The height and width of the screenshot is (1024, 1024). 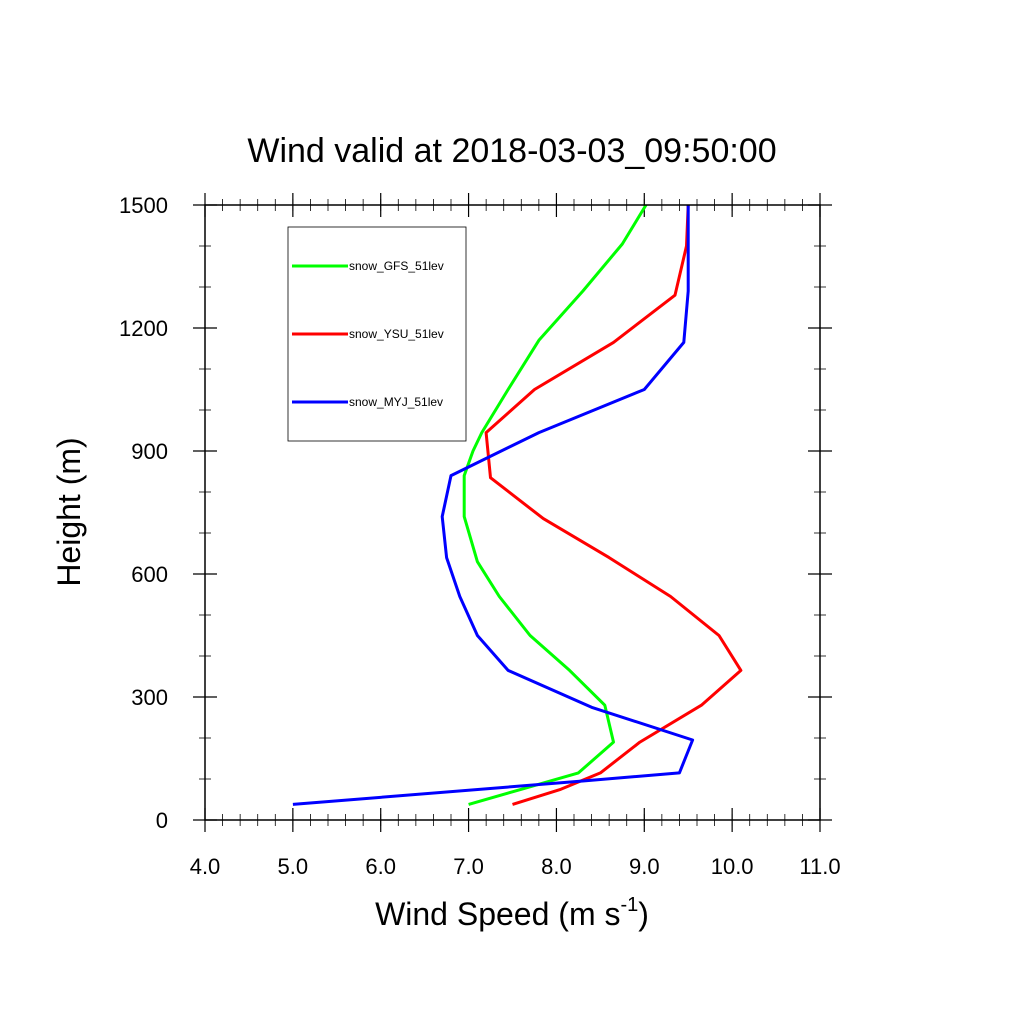 I want to click on legend-label: snow_MYJ_51lev, so click(x=396, y=402).